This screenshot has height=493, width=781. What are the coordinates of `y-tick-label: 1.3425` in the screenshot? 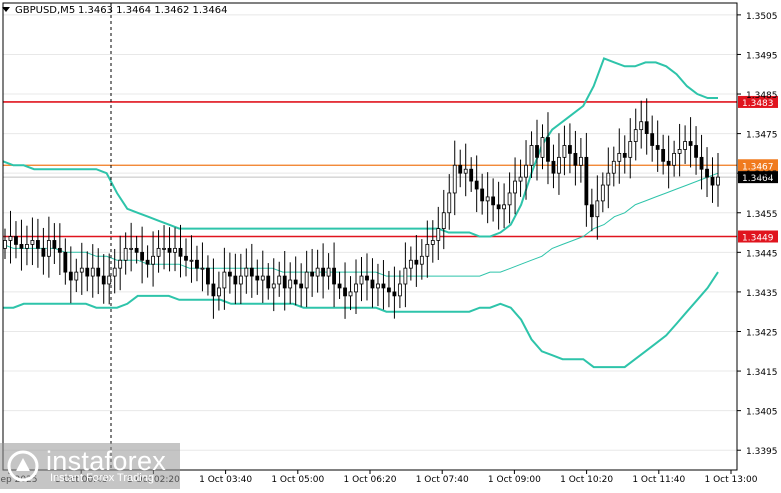 It's located at (762, 333).